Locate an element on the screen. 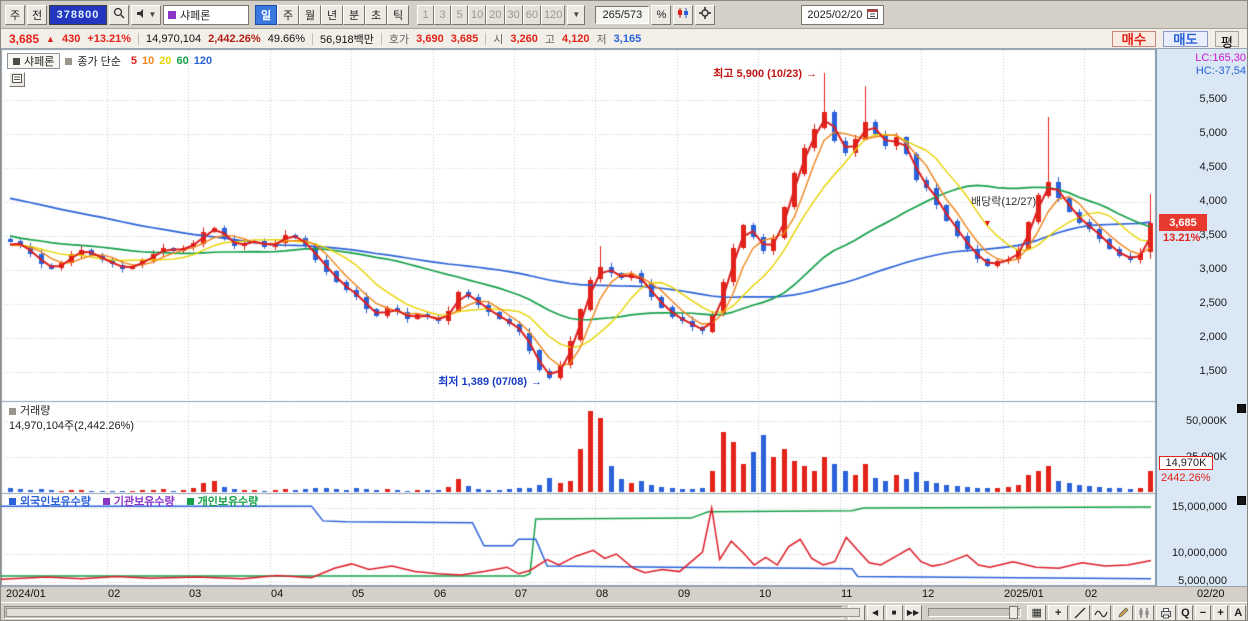 The width and height of the screenshot is (1248, 621). date-tick: 05 is located at coordinates (358, 594).